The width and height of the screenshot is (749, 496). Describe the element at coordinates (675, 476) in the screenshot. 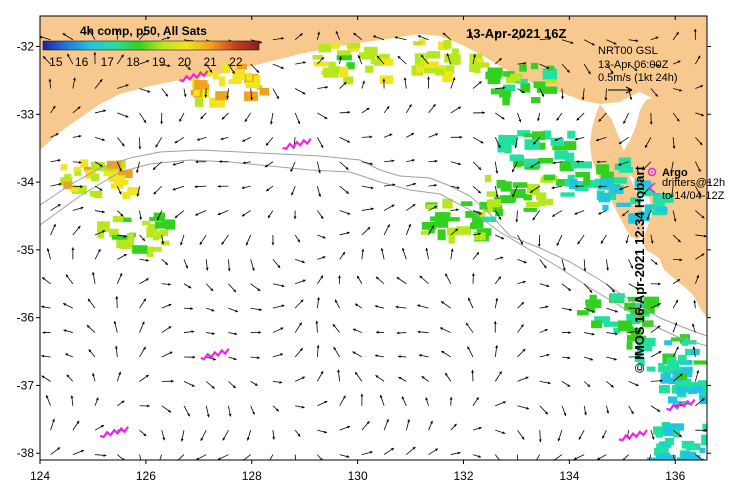

I see `lon-tick-label: 136` at that location.